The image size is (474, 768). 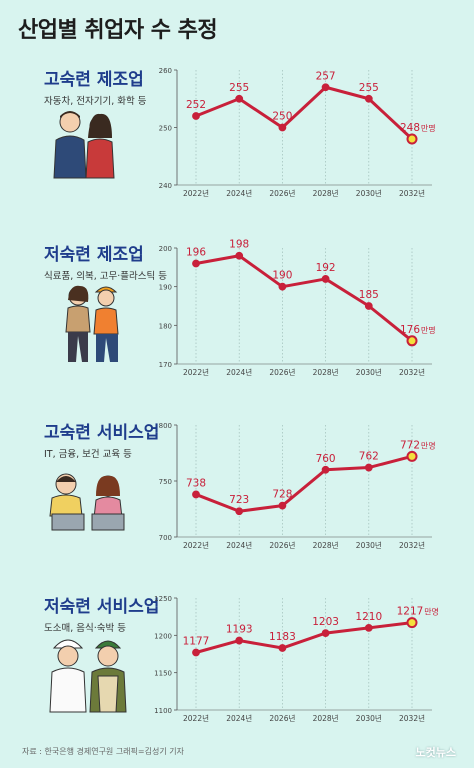 What do you see at coordinates (165, 426) in the screenshot?
I see `y-tick-label: 800` at bounding box center [165, 426].